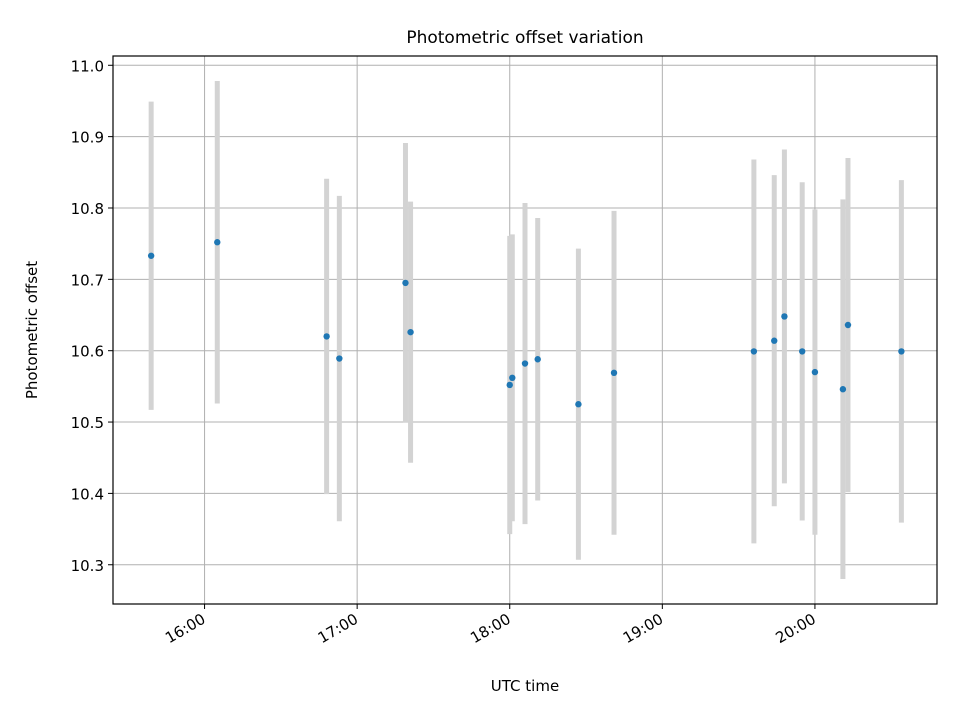  What do you see at coordinates (87, 566) in the screenshot?
I see `y-tick-label: 10.3` at bounding box center [87, 566].